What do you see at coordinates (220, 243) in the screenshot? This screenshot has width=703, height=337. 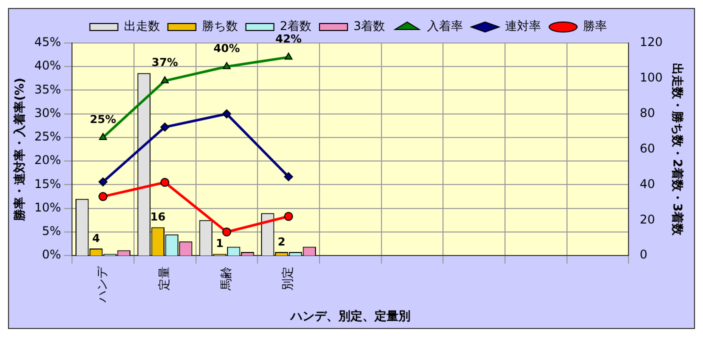 I see `data-label: 1` at bounding box center [220, 243].